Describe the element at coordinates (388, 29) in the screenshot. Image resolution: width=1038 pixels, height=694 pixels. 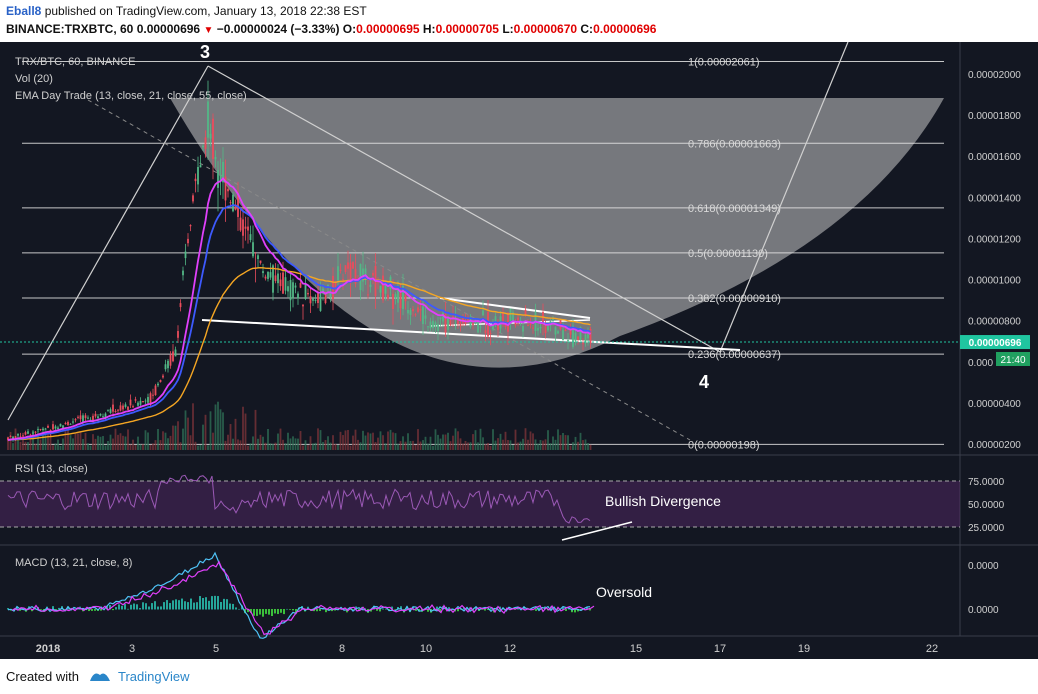
I see `open-value: 0.00000695` at that location.